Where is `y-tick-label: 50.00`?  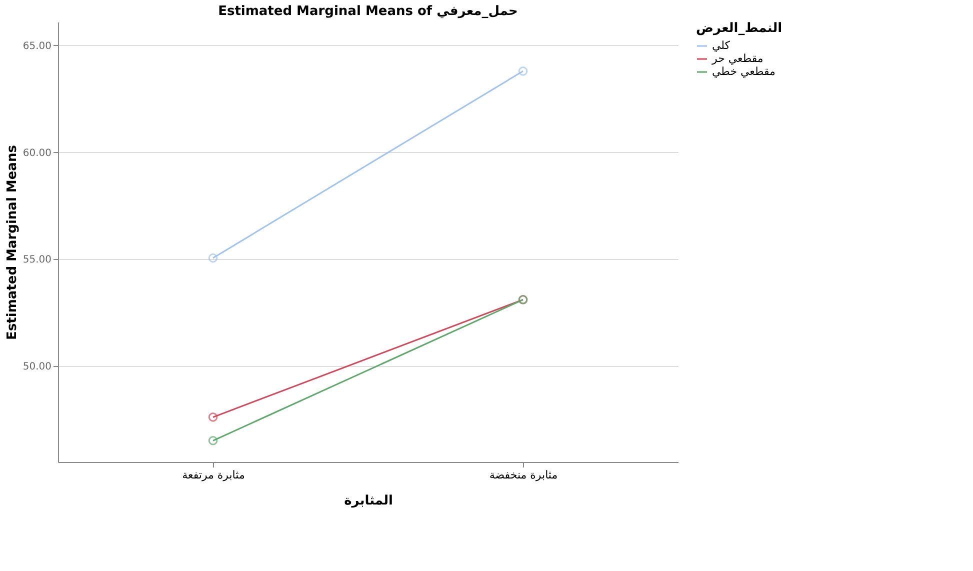
y-tick-label: 50.00 is located at coordinates (37, 366).